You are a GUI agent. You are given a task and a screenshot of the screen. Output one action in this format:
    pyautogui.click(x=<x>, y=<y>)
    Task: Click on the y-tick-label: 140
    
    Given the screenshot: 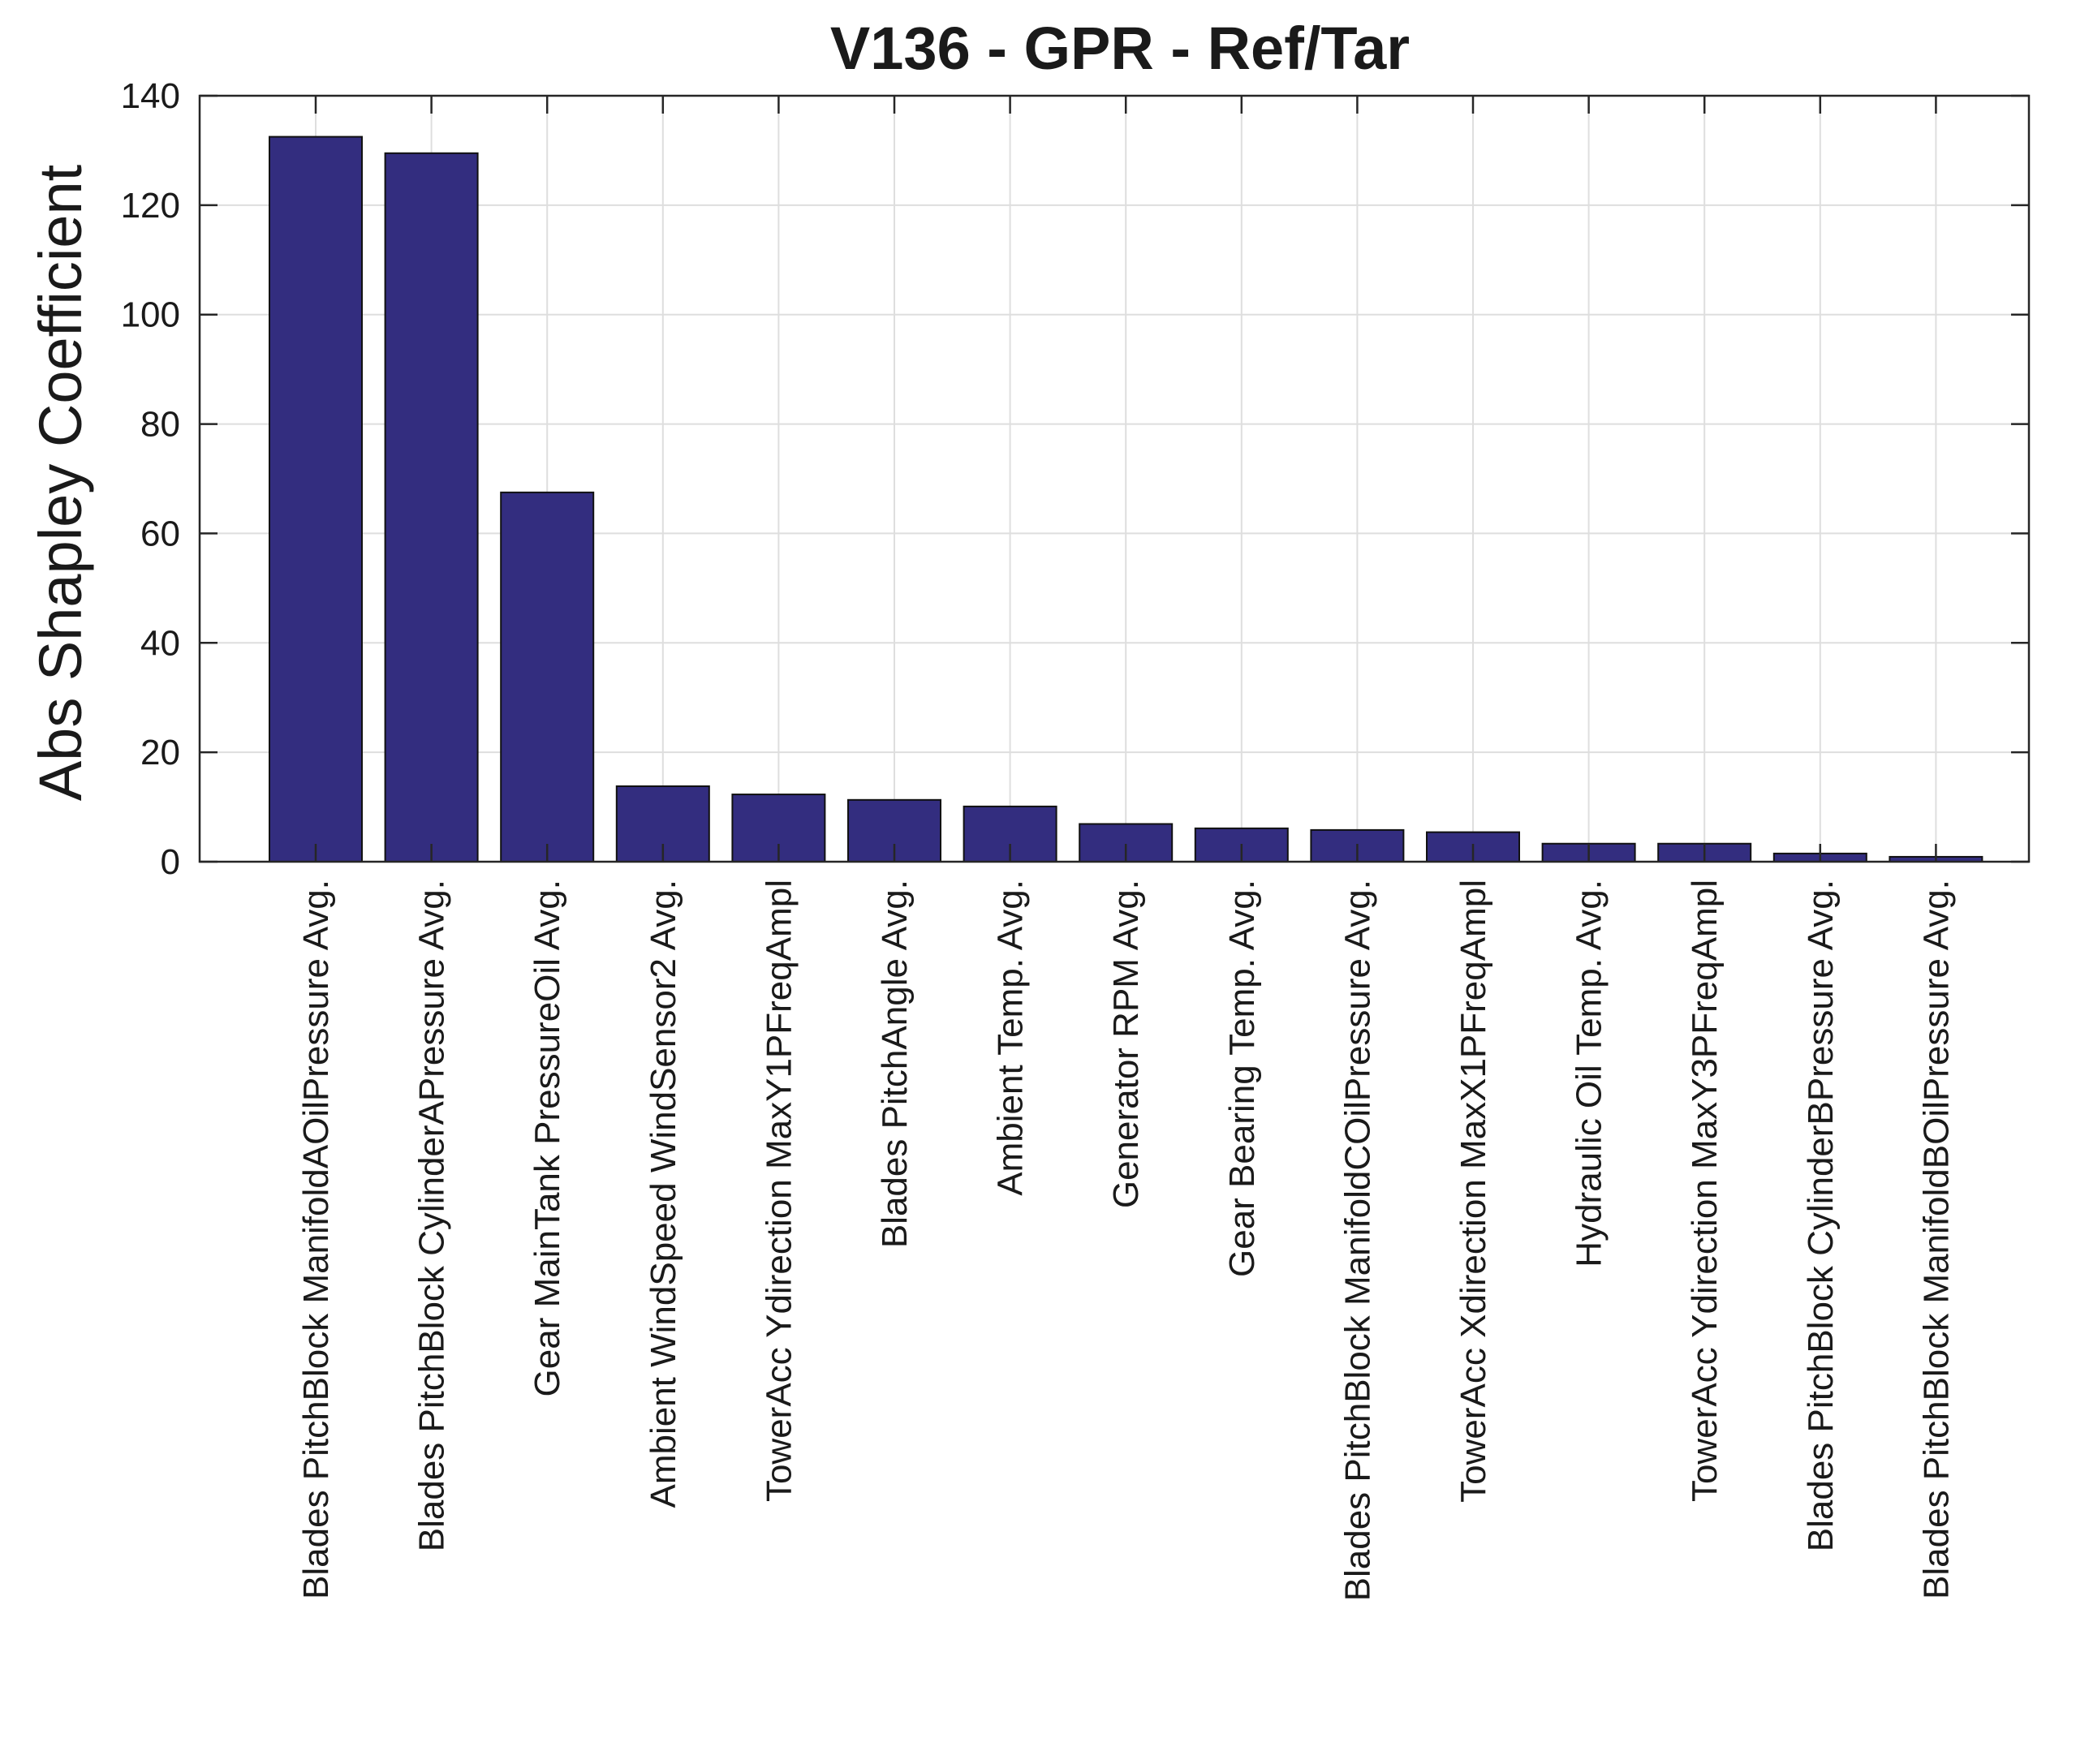 What is the action you would take?
    pyautogui.click(x=150, y=96)
    